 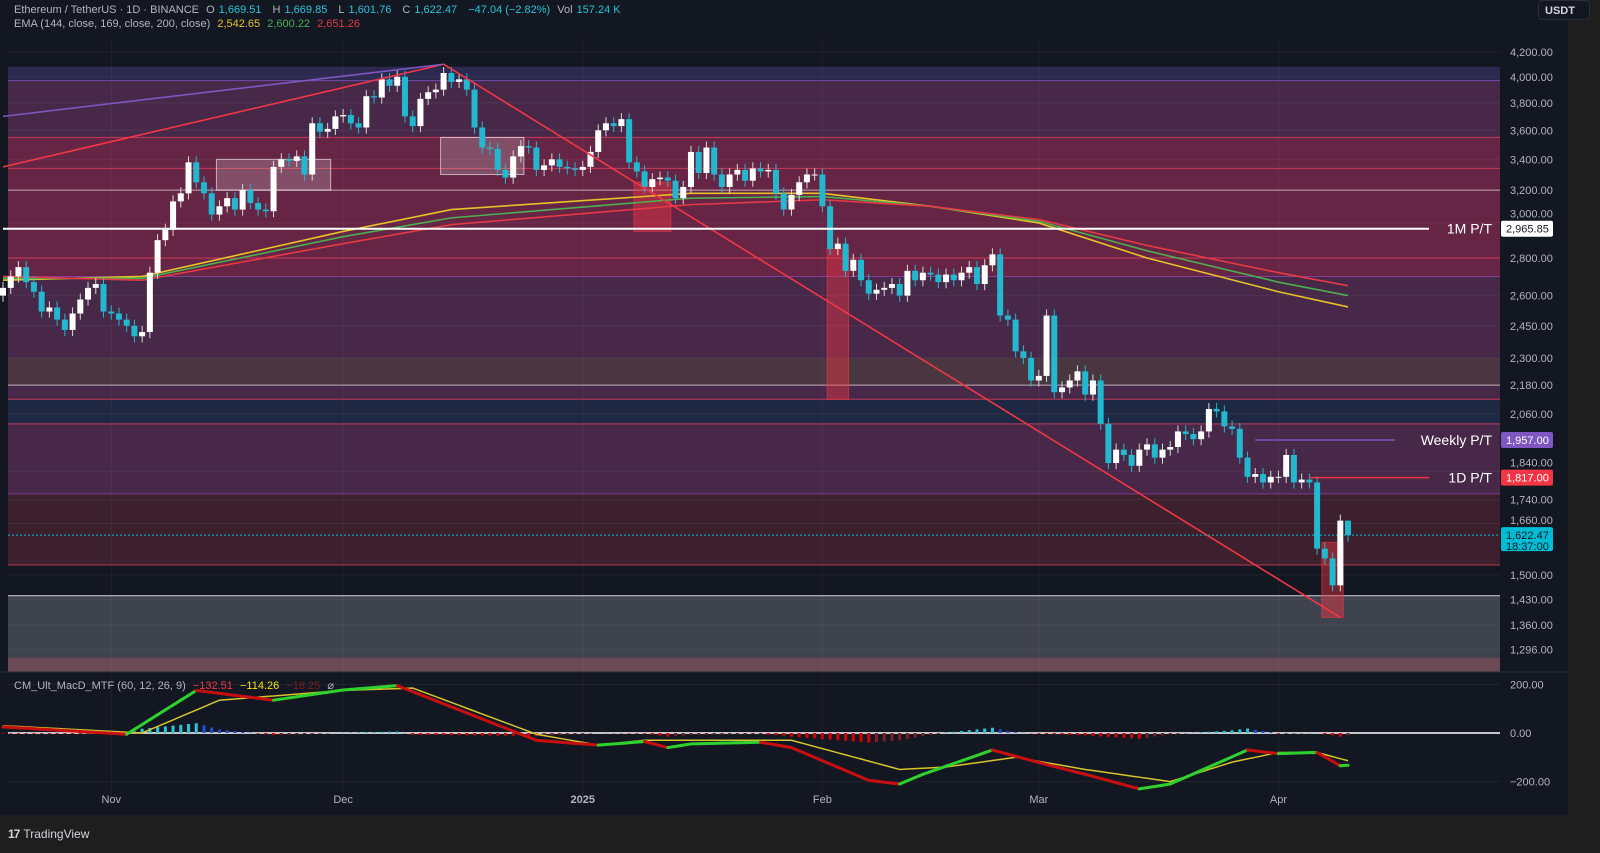 I want to click on symbol-title: Ethereum / TetherUS · 1D · BINANCE, so click(x=107, y=10).